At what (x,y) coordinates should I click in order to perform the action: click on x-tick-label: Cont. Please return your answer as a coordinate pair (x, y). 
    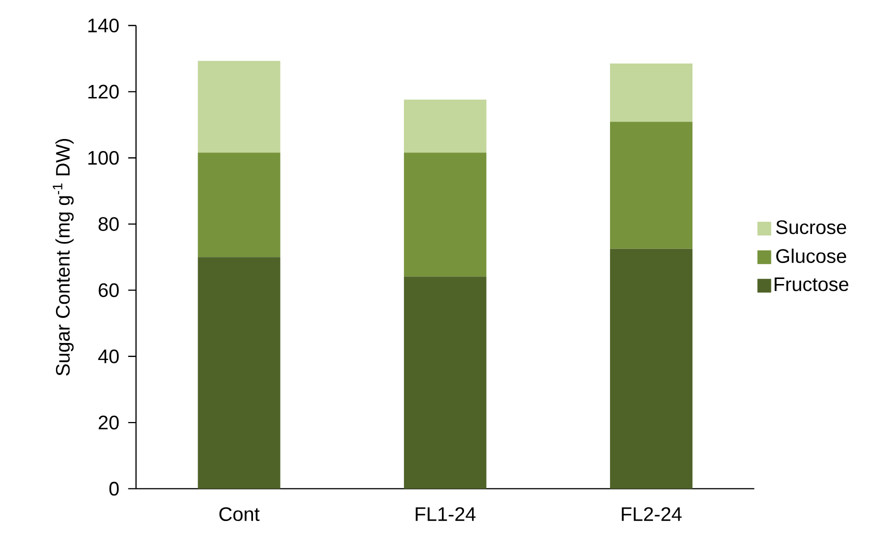
    Looking at the image, I should click on (239, 514).